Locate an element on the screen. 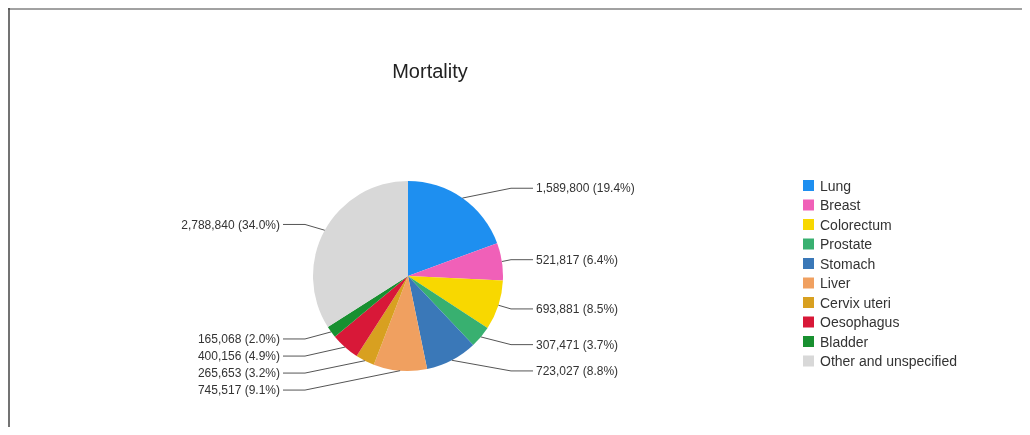 This screenshot has width=1030, height=435. legend-label: Oesophagus is located at coordinates (860, 322).